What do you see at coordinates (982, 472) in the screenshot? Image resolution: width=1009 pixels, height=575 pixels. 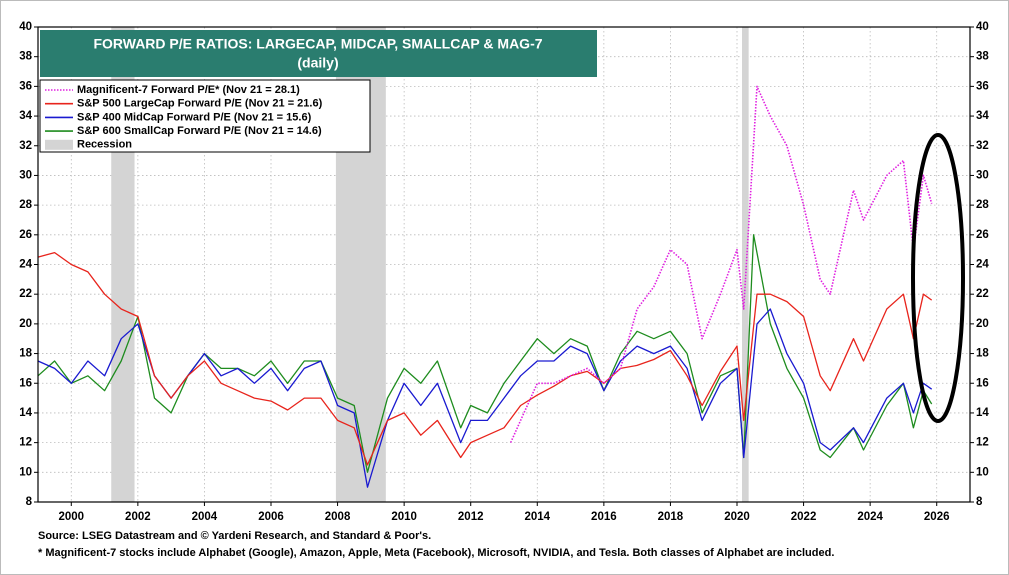 I see `y2-tick-label: 10` at bounding box center [982, 472].